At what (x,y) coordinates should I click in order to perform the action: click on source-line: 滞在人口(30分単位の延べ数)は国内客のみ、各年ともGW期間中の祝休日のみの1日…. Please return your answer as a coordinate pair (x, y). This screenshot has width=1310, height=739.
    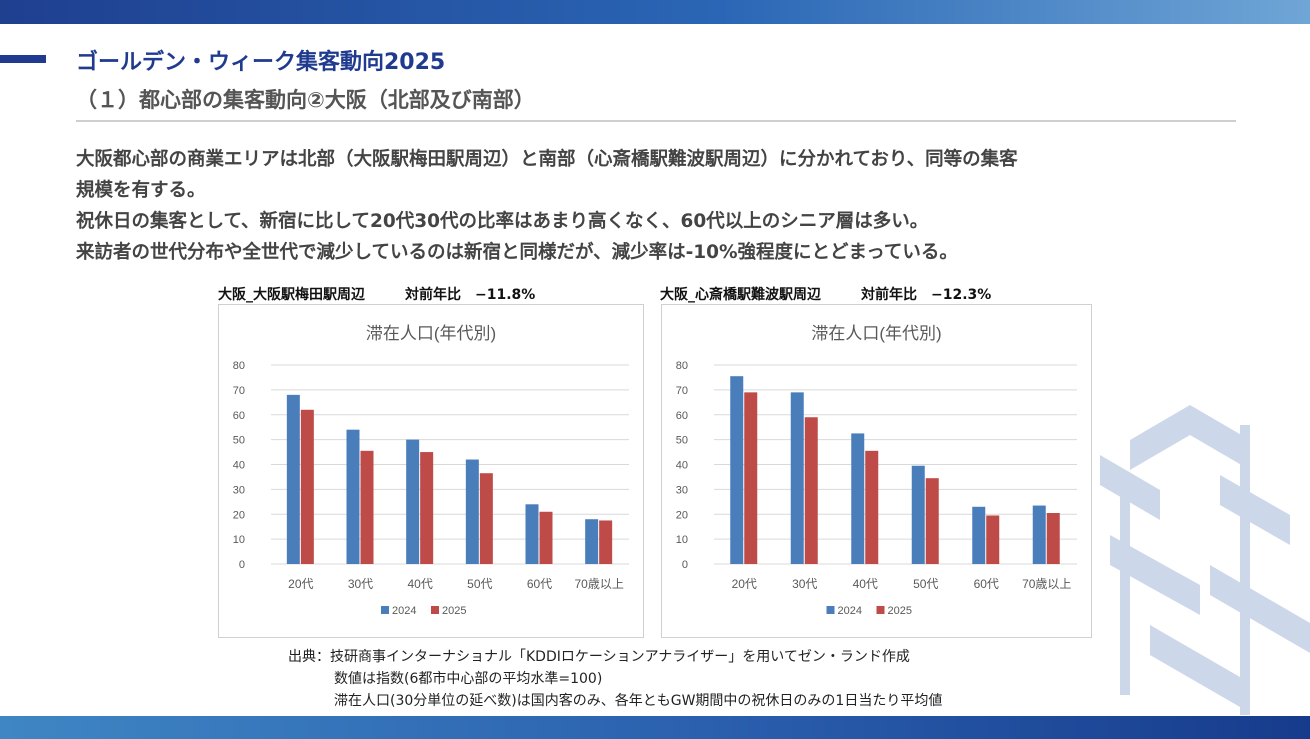
    Looking at the image, I should click on (638, 701).